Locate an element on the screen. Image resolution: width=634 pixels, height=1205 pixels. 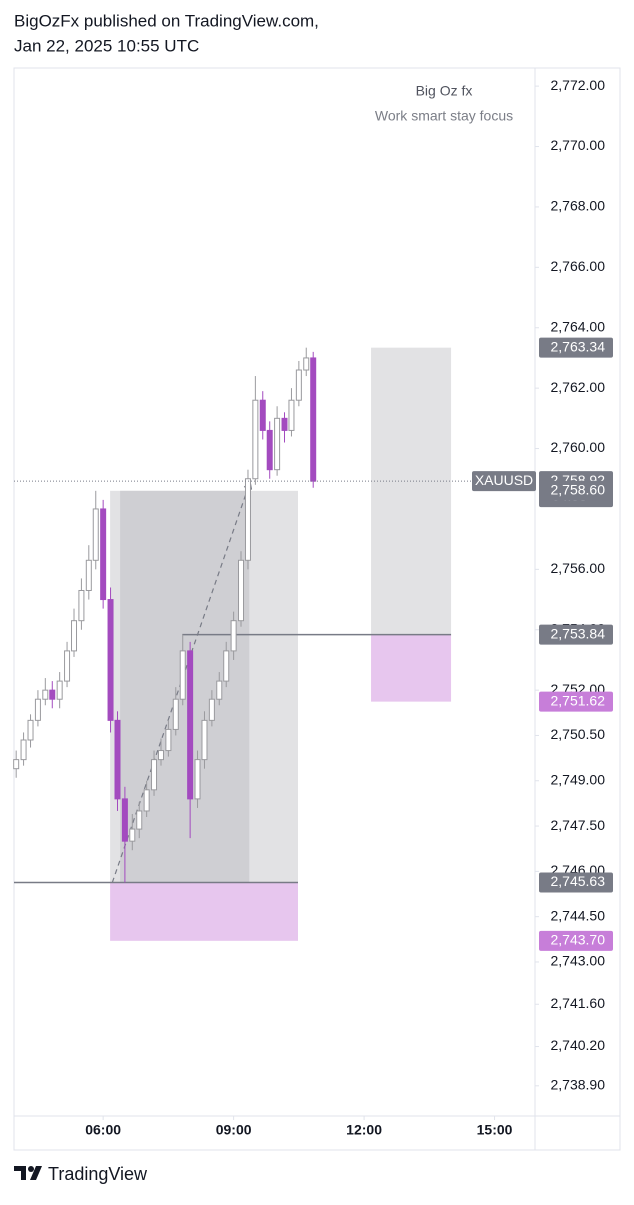
brand-name: TradingView is located at coordinates (98, 1174).